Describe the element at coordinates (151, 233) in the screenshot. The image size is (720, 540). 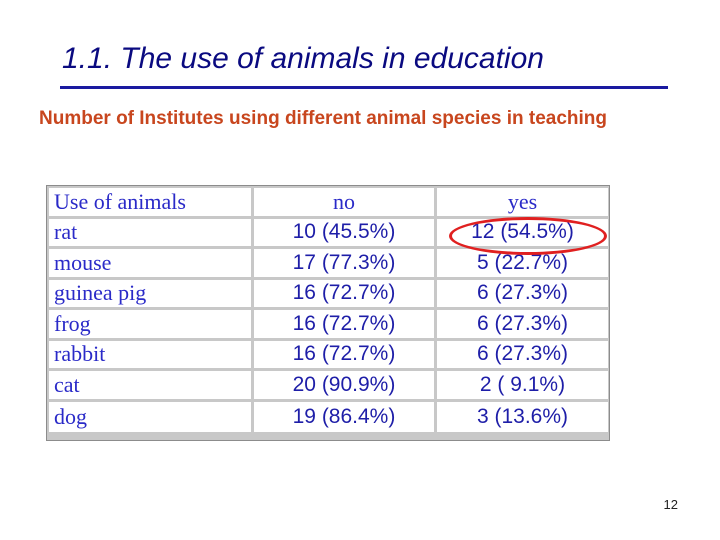
I see `animal-cell: rat` at that location.